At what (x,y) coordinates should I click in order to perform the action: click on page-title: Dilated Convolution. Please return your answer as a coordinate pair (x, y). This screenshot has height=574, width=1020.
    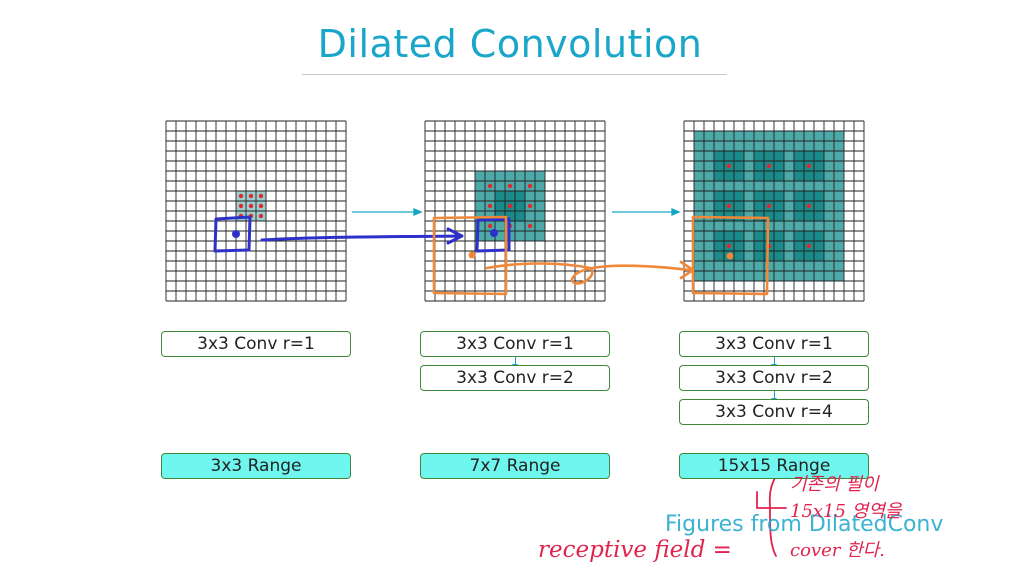
    Looking at the image, I should click on (510, 44).